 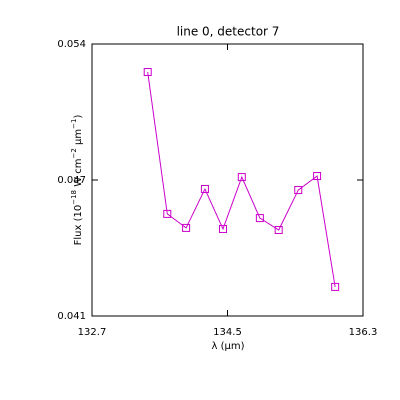 I want to click on chart-title: line 0, detector 7, so click(x=228, y=32).